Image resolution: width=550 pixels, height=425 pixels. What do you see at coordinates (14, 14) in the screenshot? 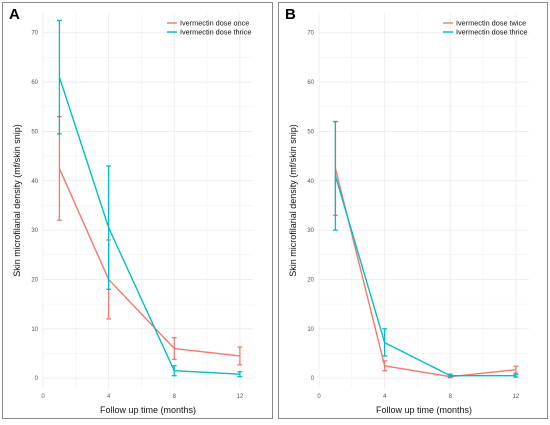
I see `panel-label: A` at bounding box center [14, 14].